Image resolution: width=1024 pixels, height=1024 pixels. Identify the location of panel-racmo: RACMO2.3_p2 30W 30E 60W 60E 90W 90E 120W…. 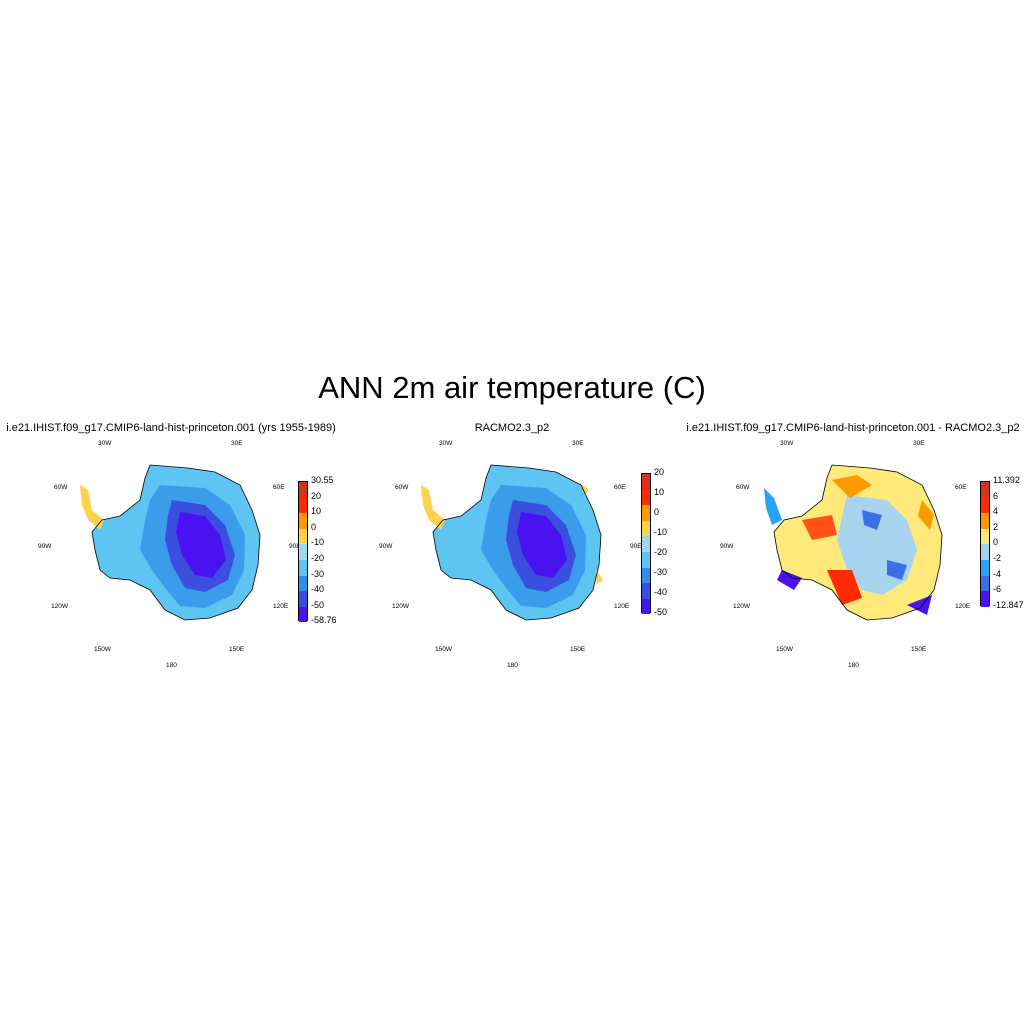
(511, 550).